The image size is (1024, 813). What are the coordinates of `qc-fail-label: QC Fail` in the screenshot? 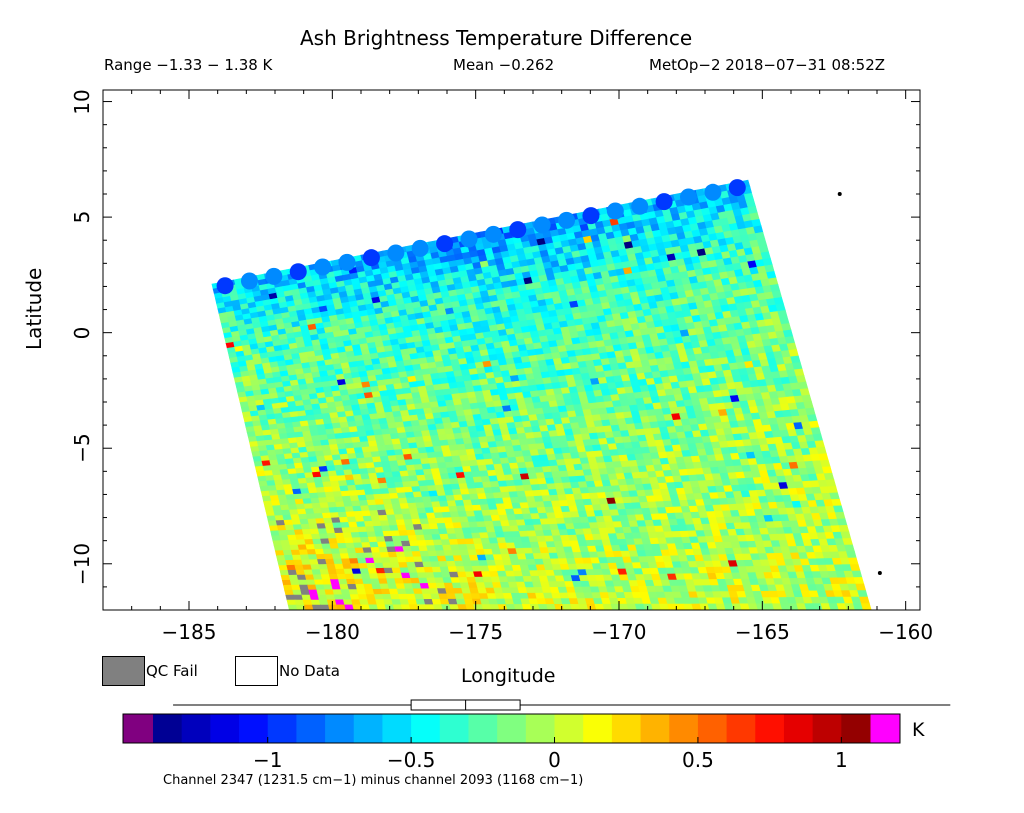 It's located at (172, 671).